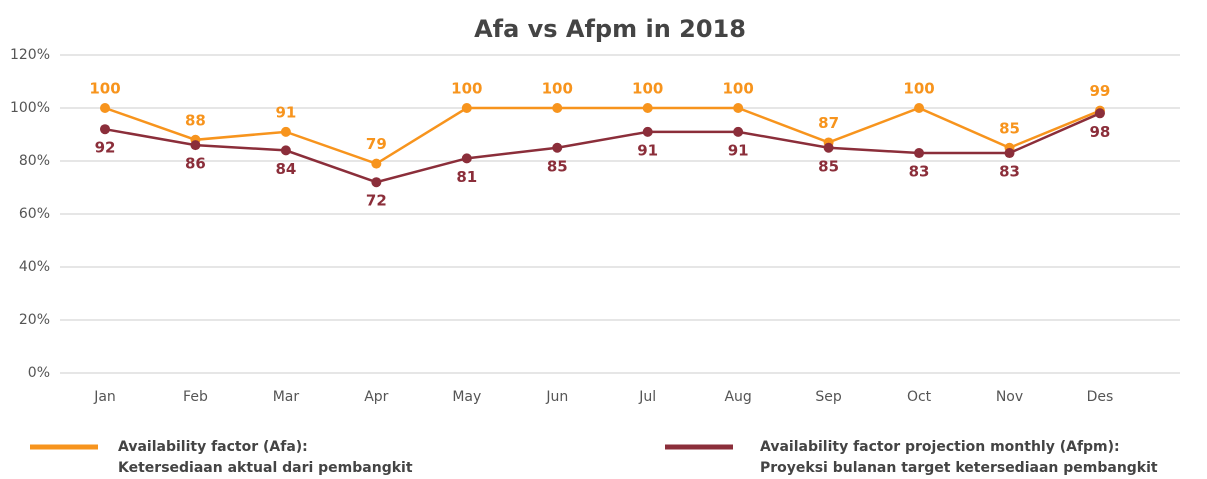  Describe the element at coordinates (466, 397) in the screenshot. I see `x-tick-label: May` at that location.